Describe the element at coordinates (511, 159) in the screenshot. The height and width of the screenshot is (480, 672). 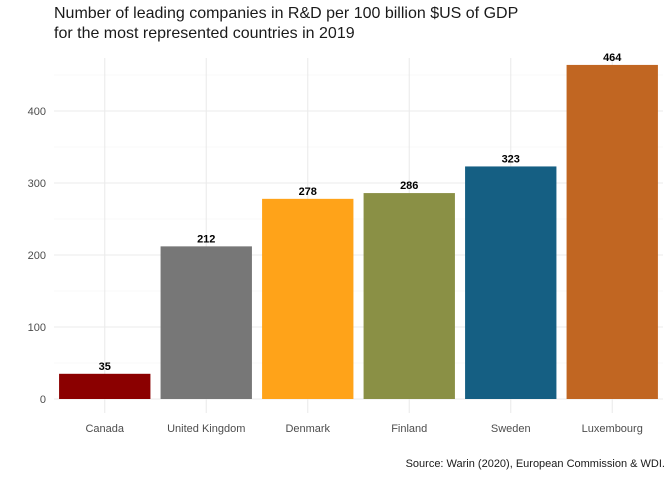
I see `data-label: 323` at that location.